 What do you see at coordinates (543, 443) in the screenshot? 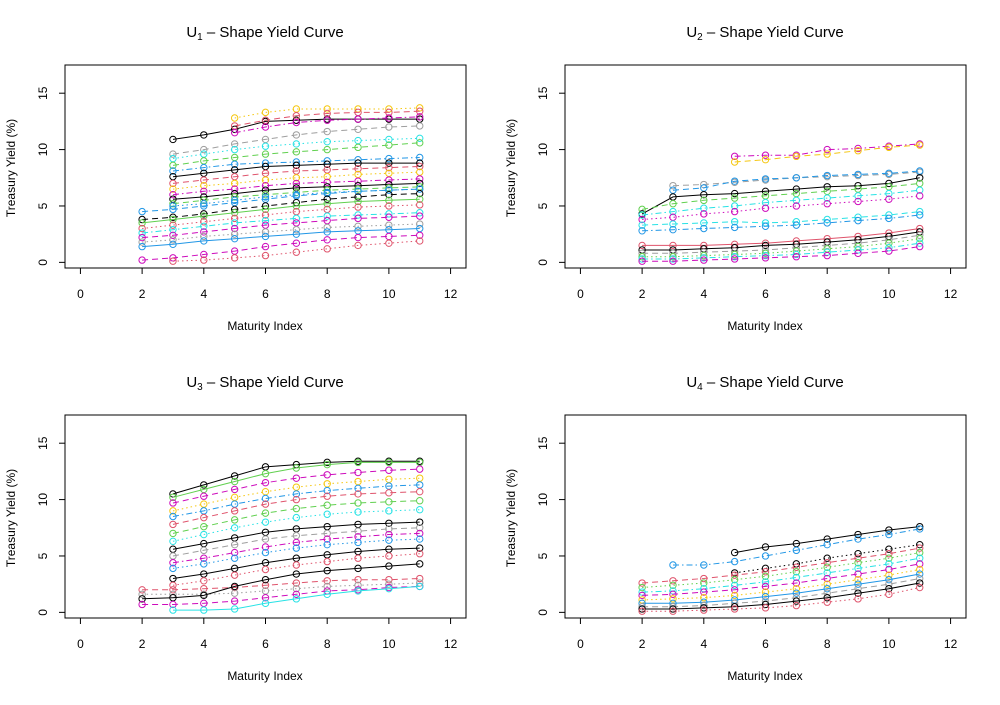
I see `y-tick-label: 15` at bounding box center [543, 443].